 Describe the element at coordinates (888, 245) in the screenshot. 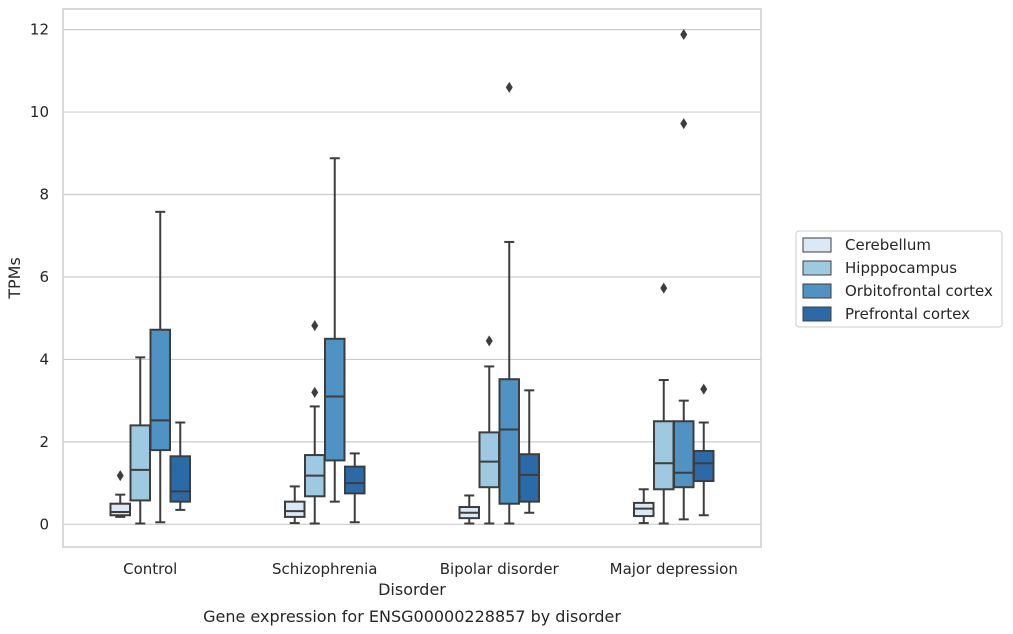

I see `legend-label: Cerebellum` at that location.